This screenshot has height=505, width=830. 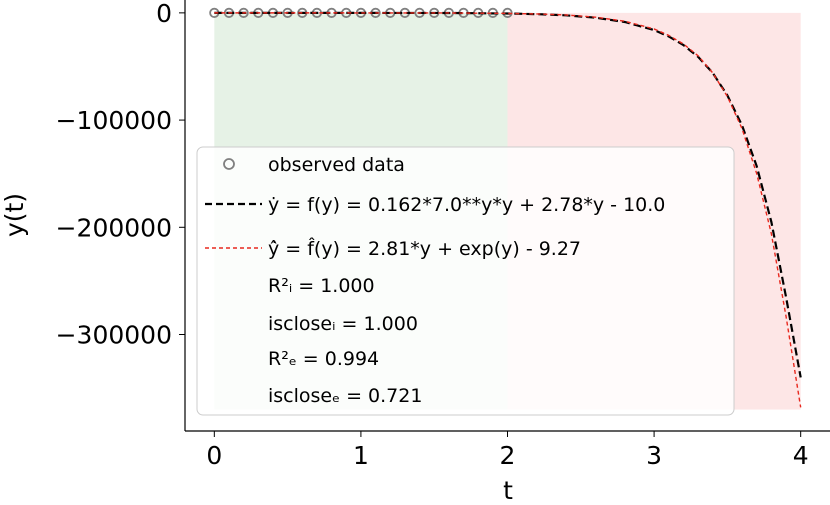 What do you see at coordinates (164, 14) in the screenshot?
I see `y-tick-label: 0` at bounding box center [164, 14].